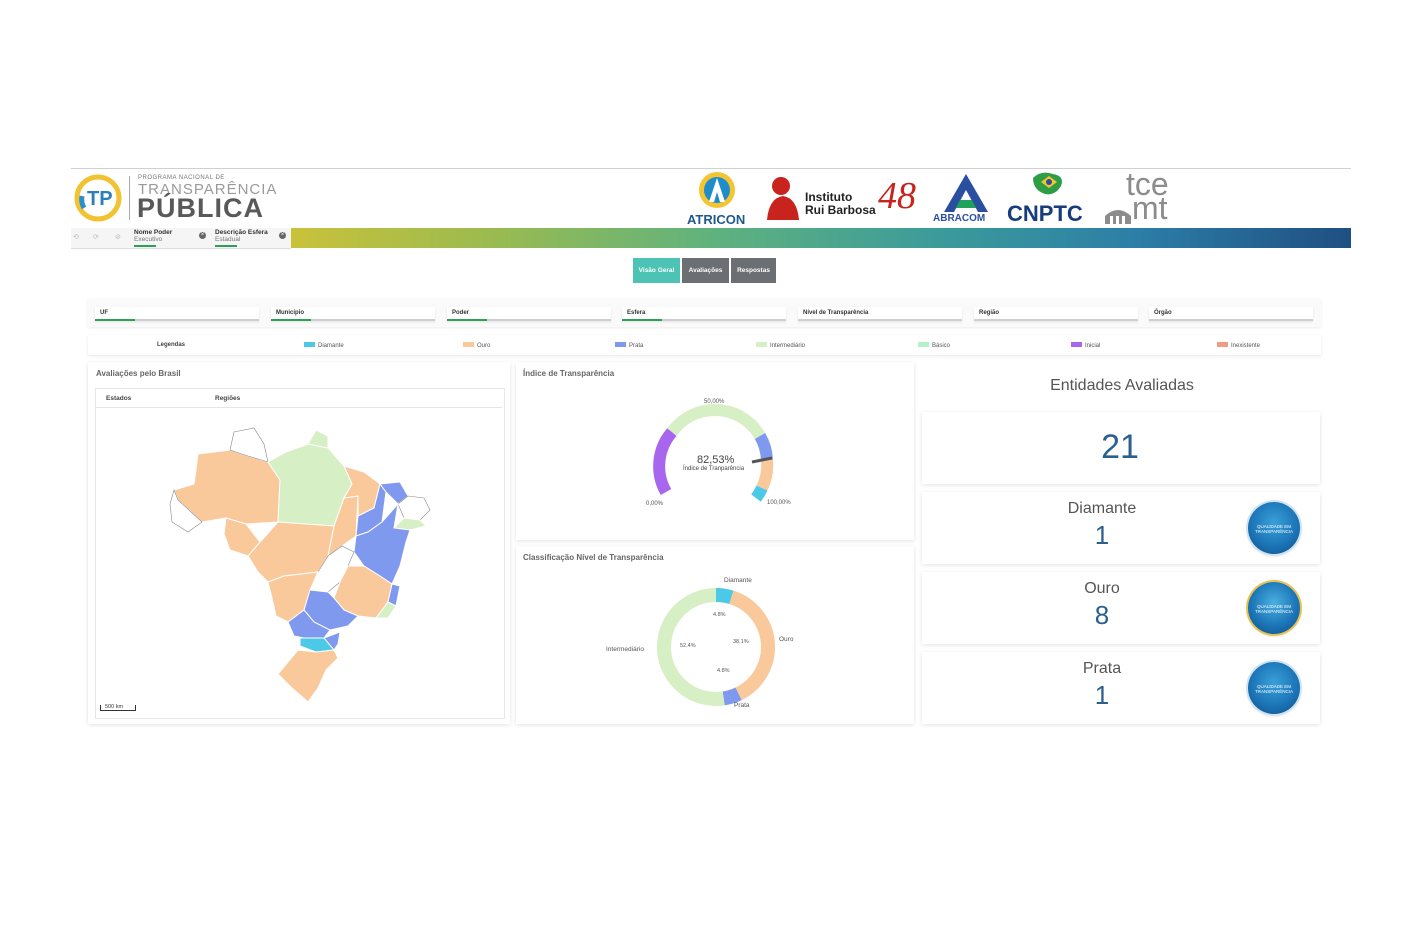 Image resolution: width=1413 pixels, height=942 pixels. Describe the element at coordinates (780, 345) in the screenshot. I see `legend-item-intermediario: Intermediário` at that location.